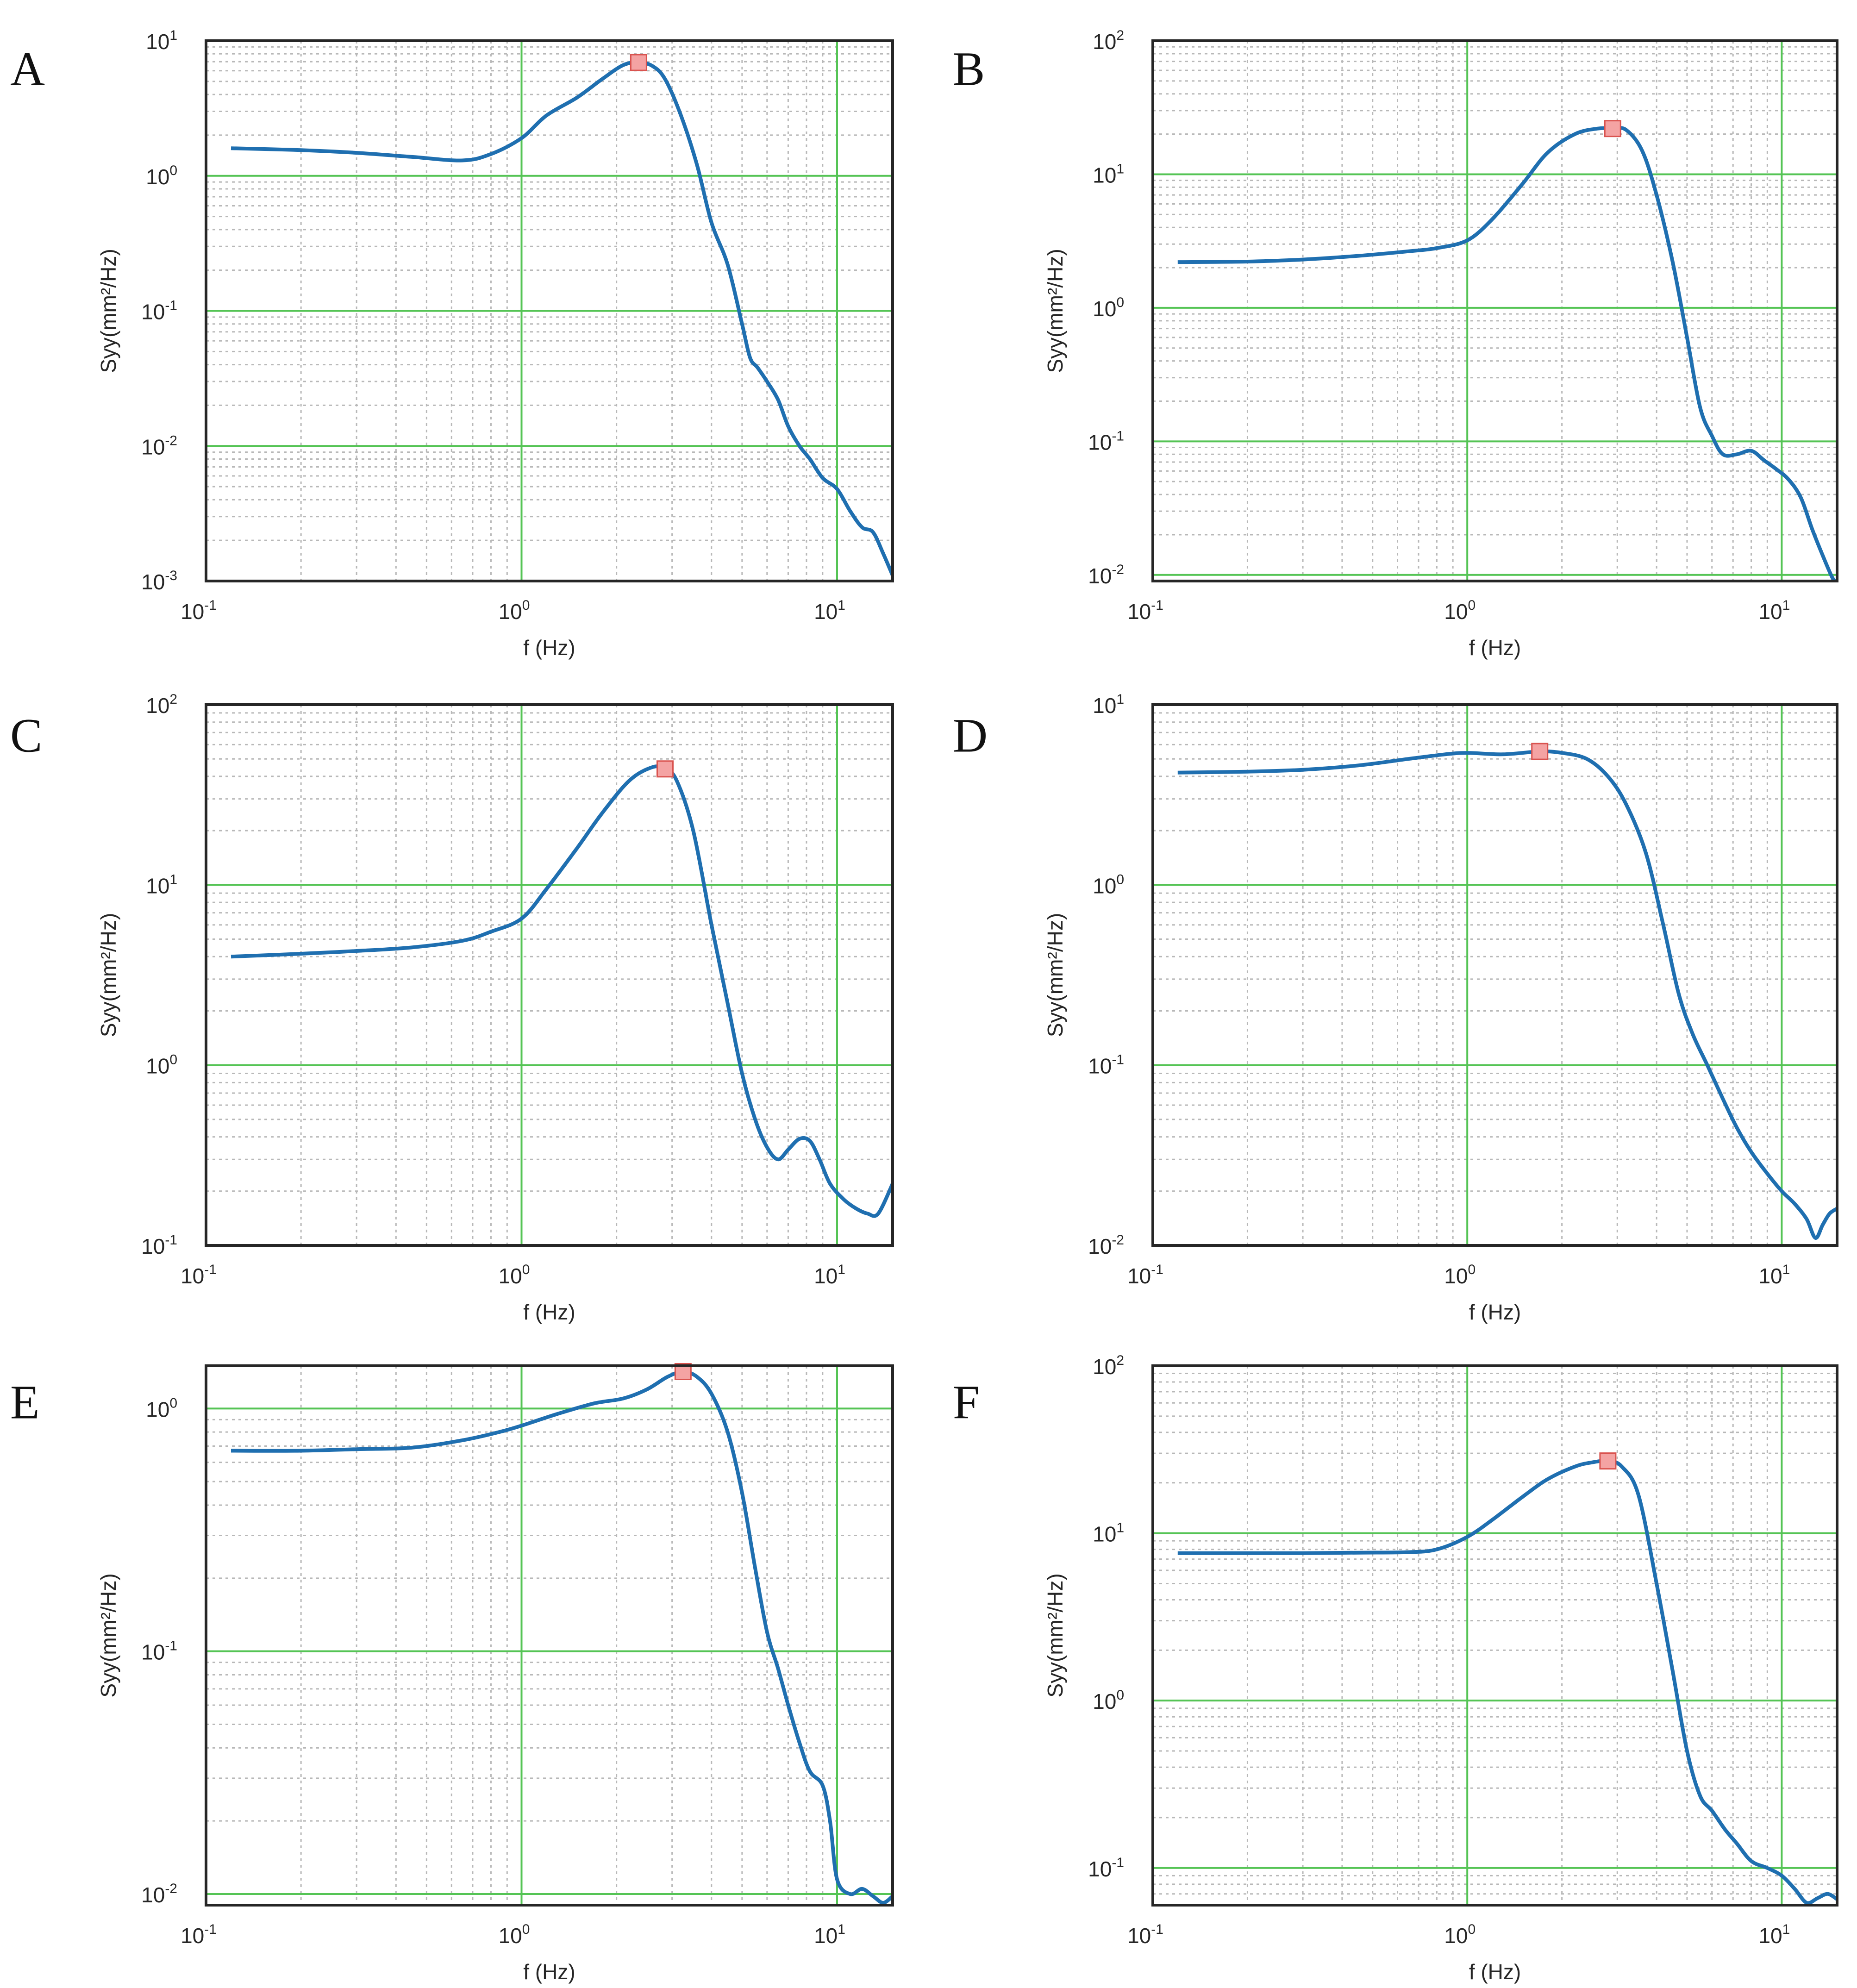 The image size is (1857, 1988). I want to click on panel-letter: E, so click(25, 1402).